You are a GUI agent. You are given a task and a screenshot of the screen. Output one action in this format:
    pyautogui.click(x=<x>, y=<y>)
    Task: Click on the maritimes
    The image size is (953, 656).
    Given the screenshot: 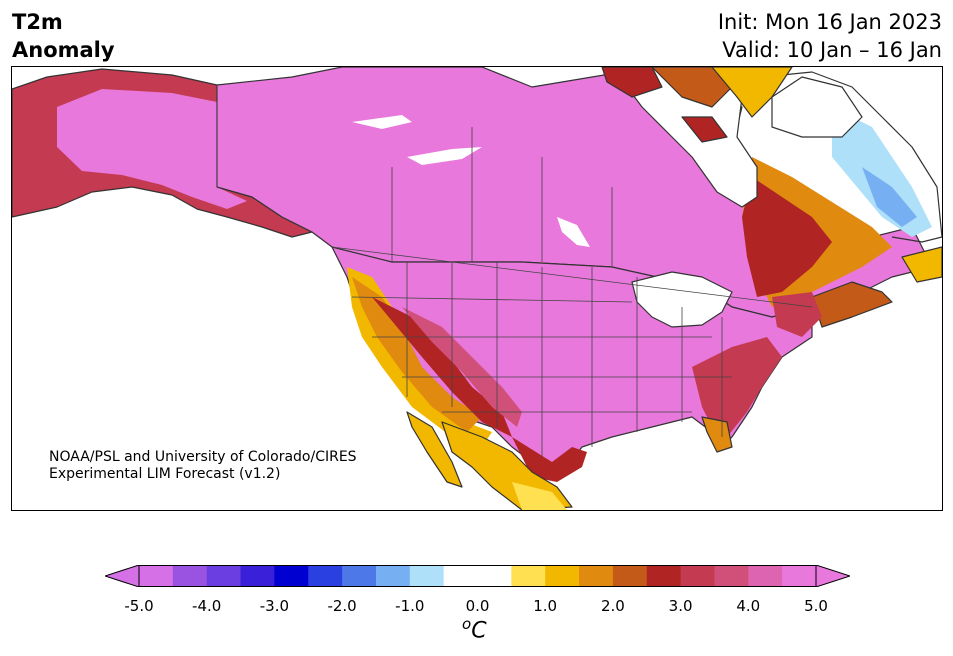 What is the action you would take?
    pyautogui.click(x=852, y=304)
    